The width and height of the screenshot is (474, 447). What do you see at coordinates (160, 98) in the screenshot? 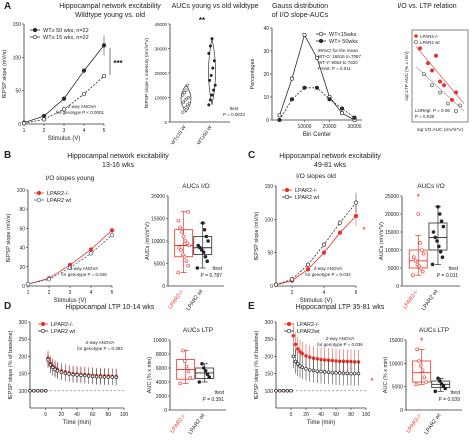
I see `y-tick-label: 10000` at bounding box center [160, 98].